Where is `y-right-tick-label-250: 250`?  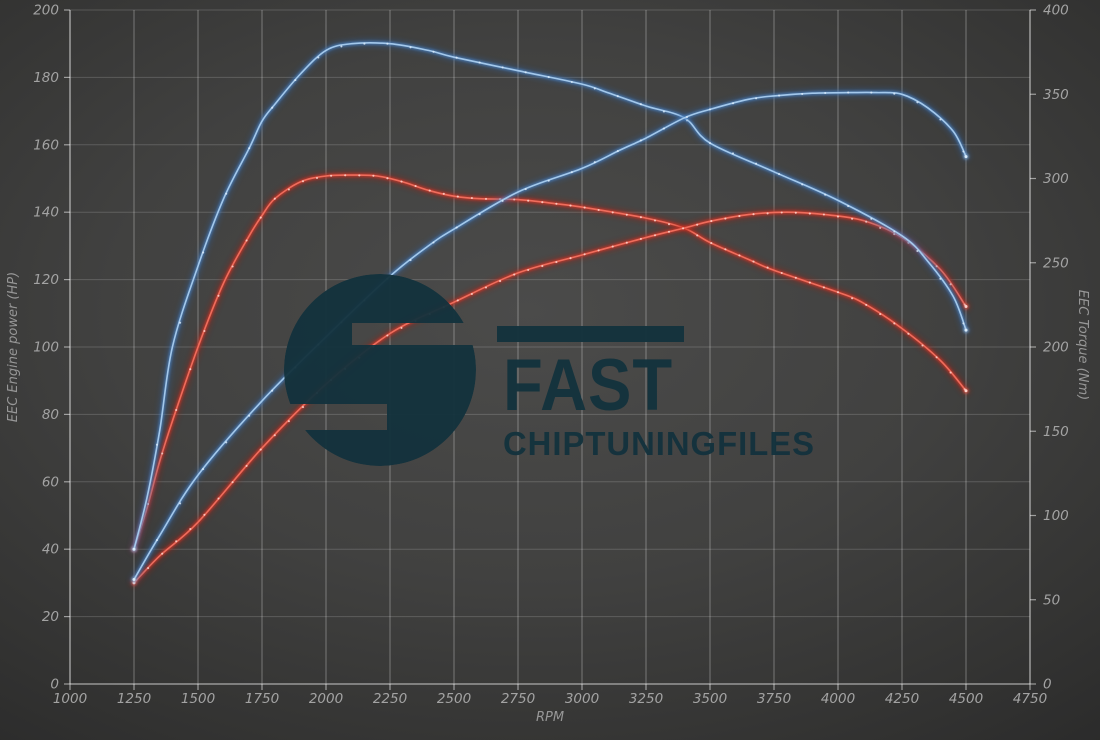
y-right-tick-label-250: 250 is located at coordinates (1056, 263).